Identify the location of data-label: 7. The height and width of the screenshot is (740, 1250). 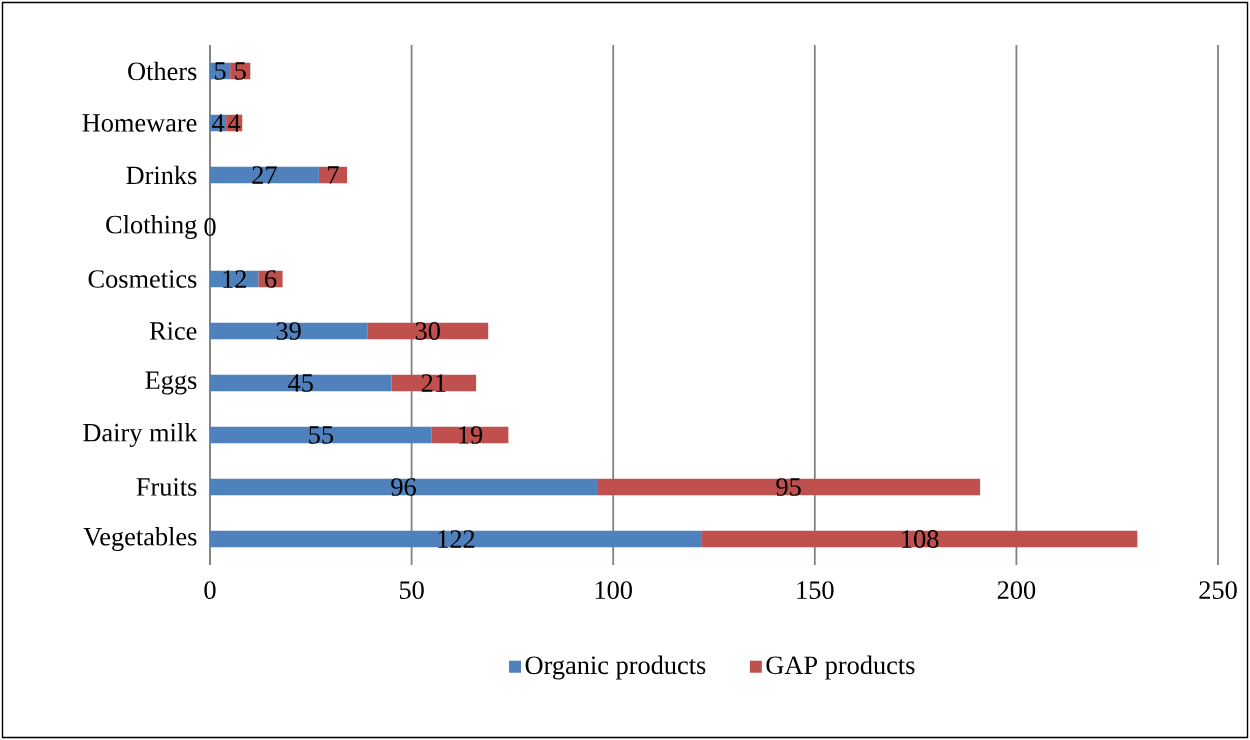
(333, 175).